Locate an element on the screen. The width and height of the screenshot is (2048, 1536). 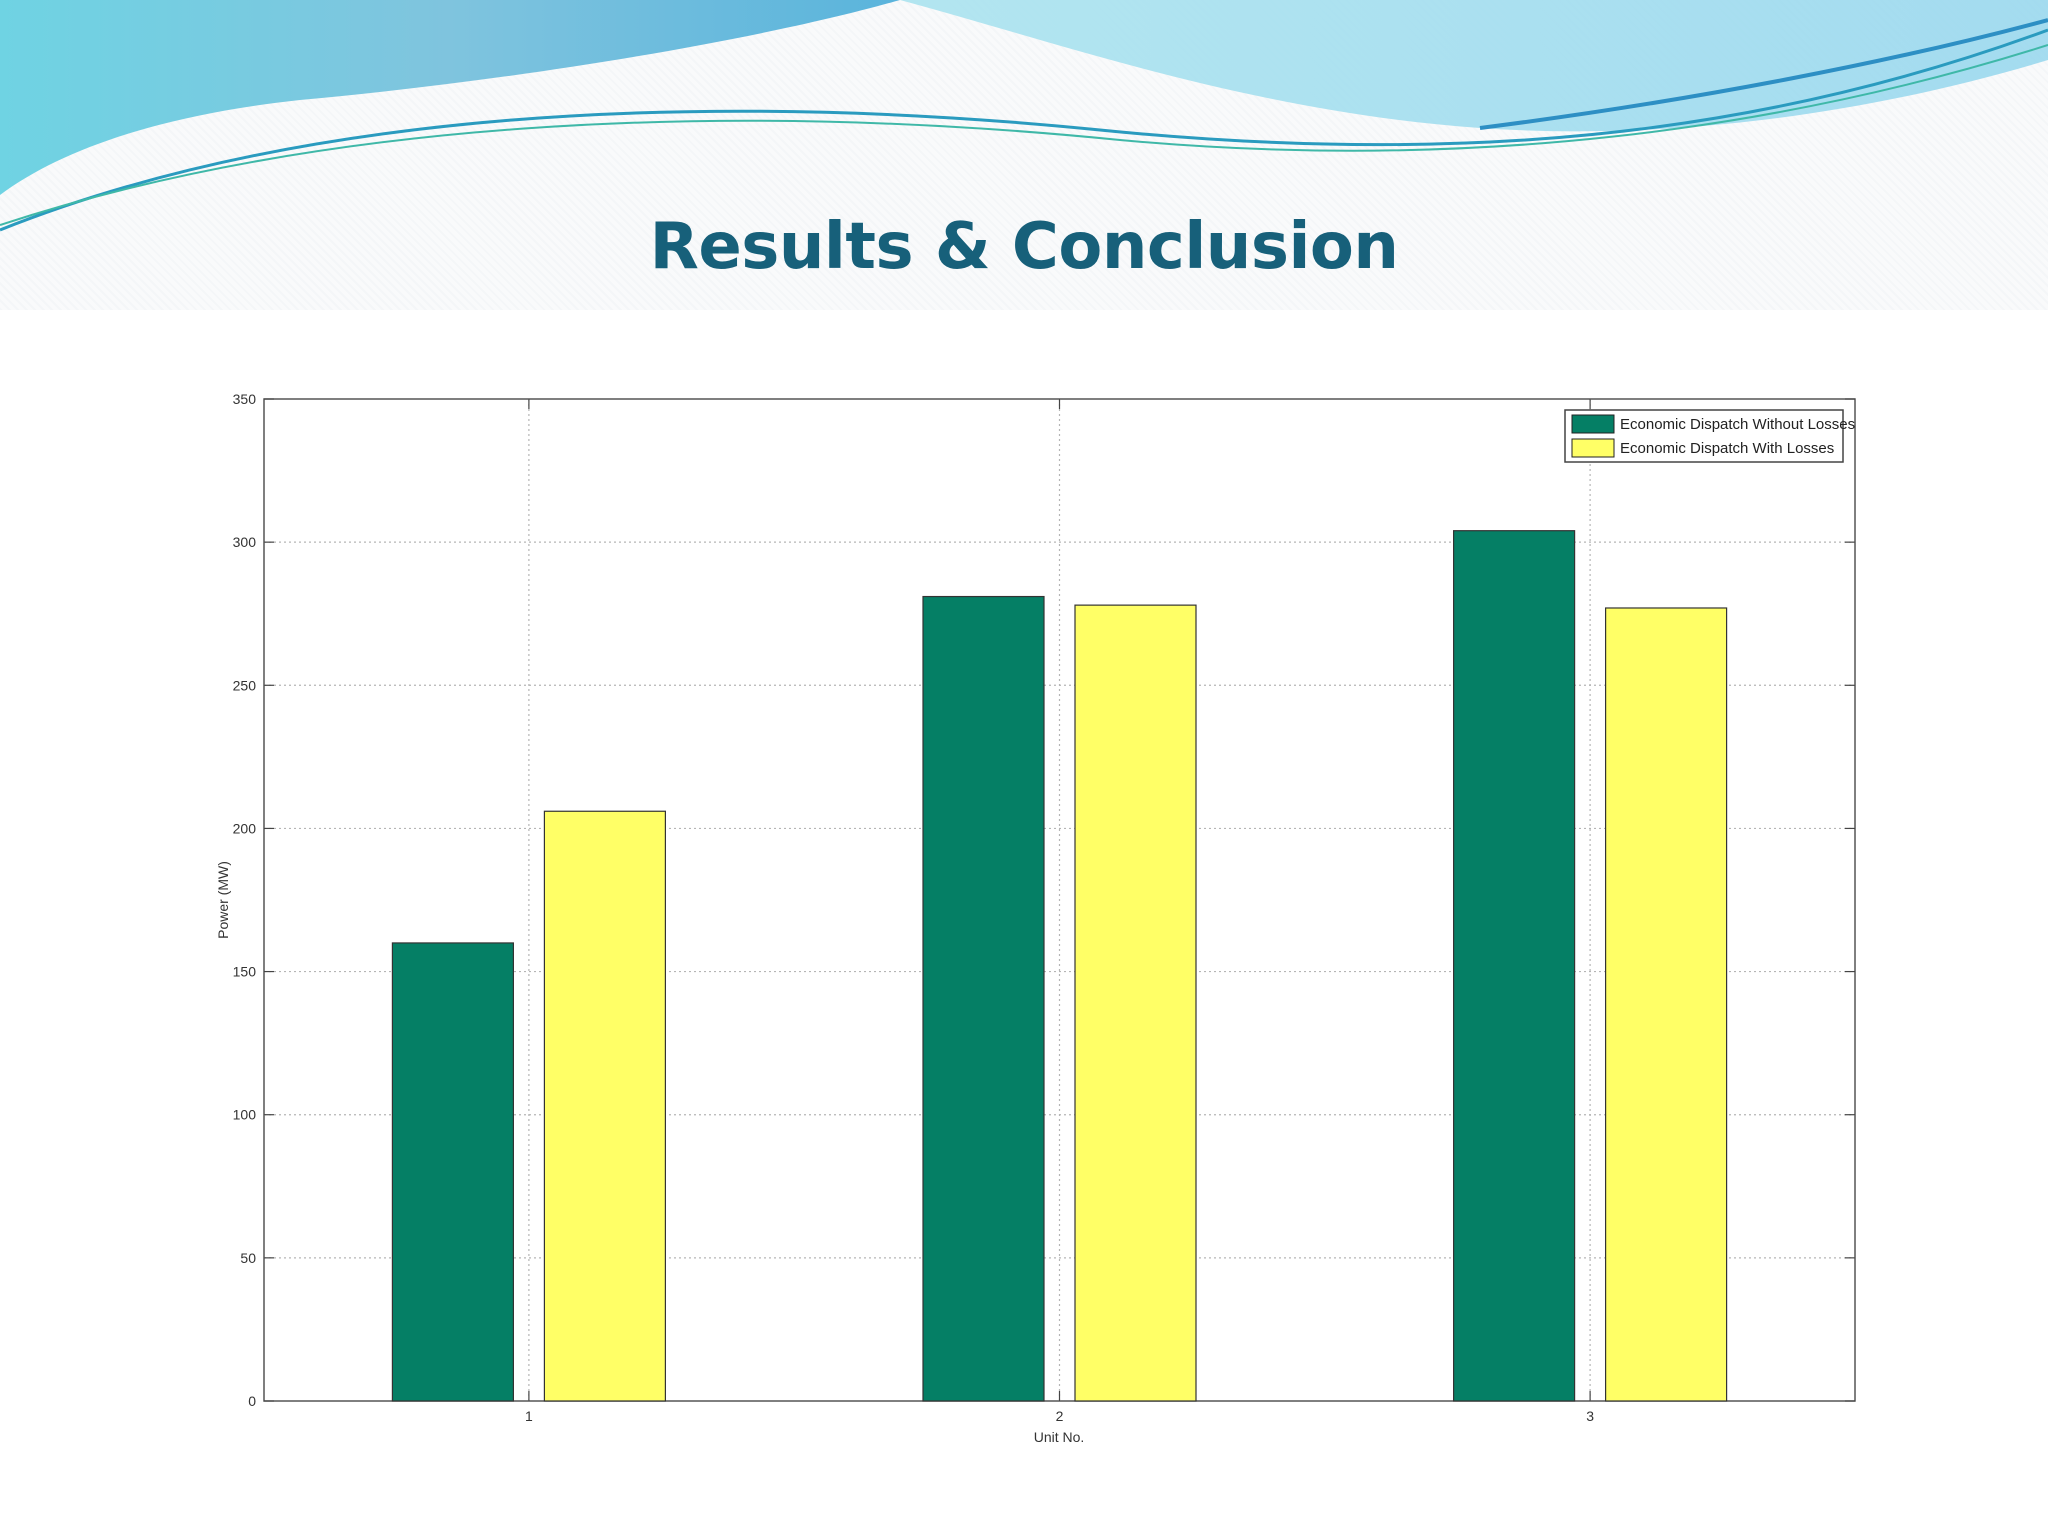
y-tick-label: 300 is located at coordinates (245, 542).